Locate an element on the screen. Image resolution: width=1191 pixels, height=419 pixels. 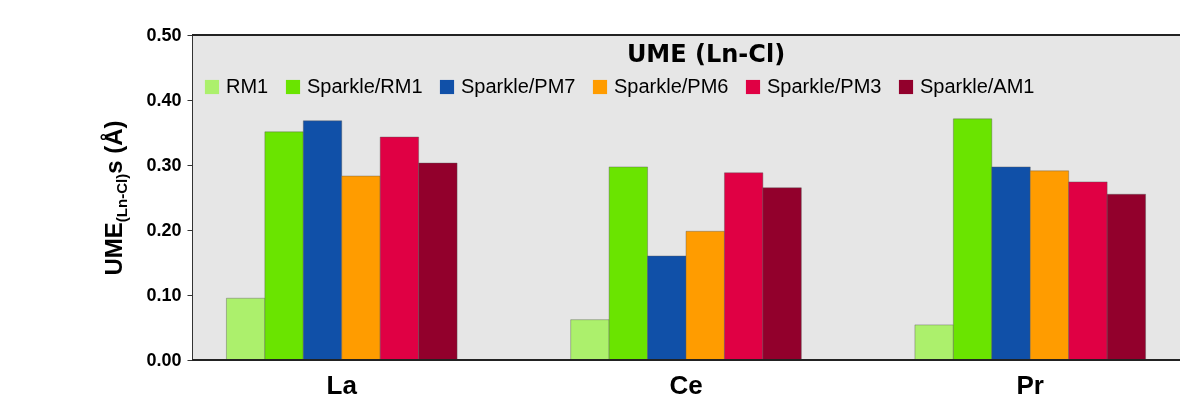
legend-label: RM1 is located at coordinates (247, 86).